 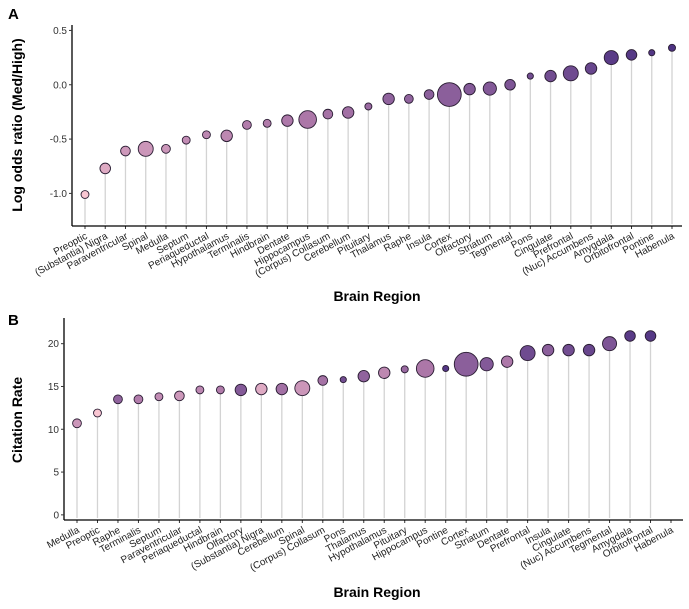 I want to click on y-tick-label: -0.5, so click(x=59, y=140).